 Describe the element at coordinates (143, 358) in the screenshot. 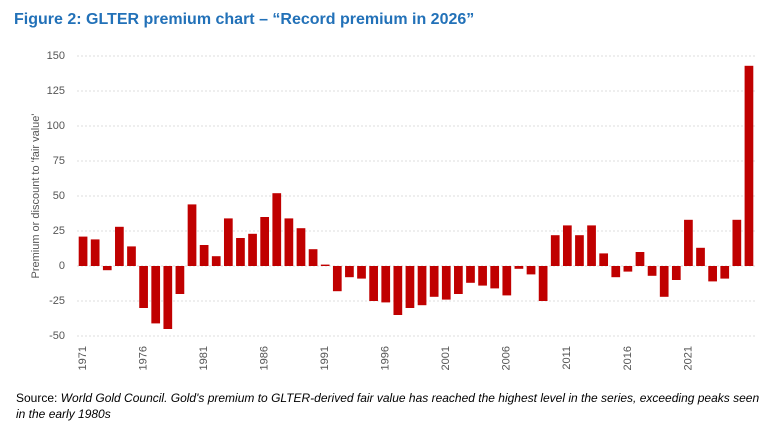

I see `x-tick-label: 1976` at that location.